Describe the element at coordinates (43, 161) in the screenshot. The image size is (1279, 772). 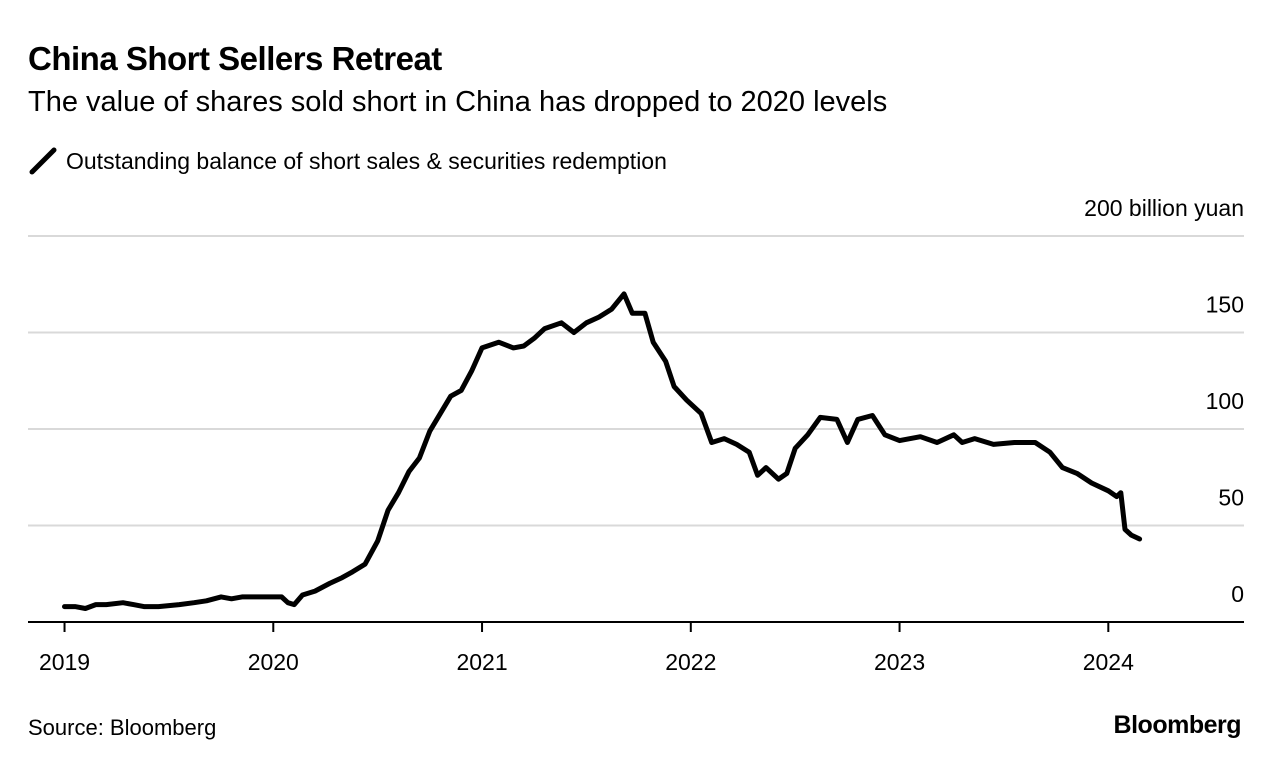
I see `legend-line-icon` at that location.